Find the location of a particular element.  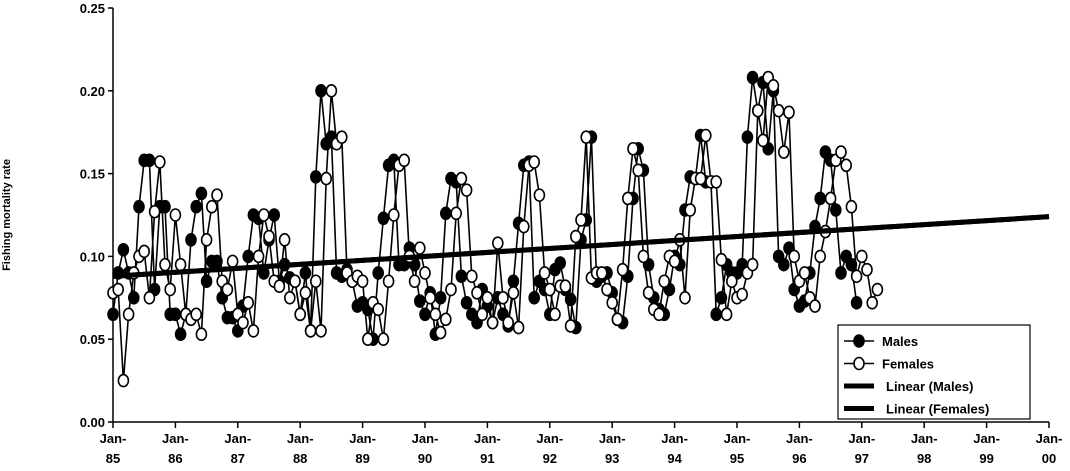

x-tick-label-part: 92 is located at coordinates (550, 458).